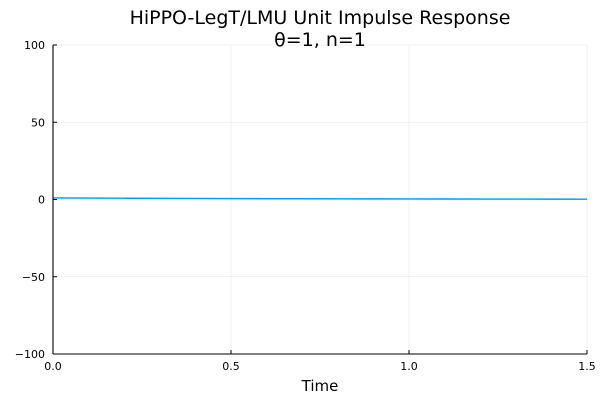 Image resolution: width=600 pixels, height=400 pixels. What do you see at coordinates (38, 122) in the screenshot?
I see `y-tick-label-3: 50` at bounding box center [38, 122].